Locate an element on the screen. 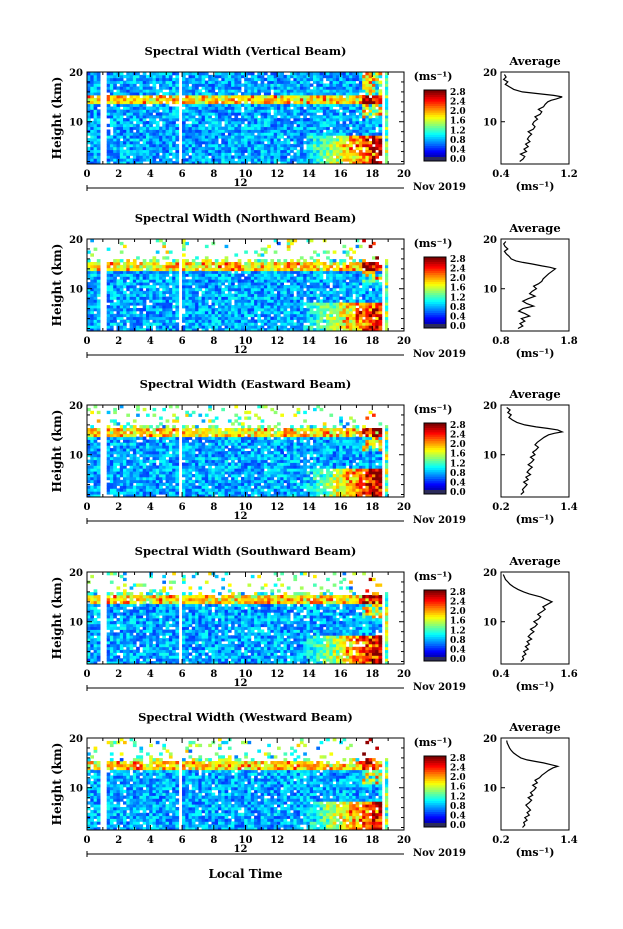 This screenshot has height=929, width=623. y-tick-label: 20 is located at coordinates (76, 240).